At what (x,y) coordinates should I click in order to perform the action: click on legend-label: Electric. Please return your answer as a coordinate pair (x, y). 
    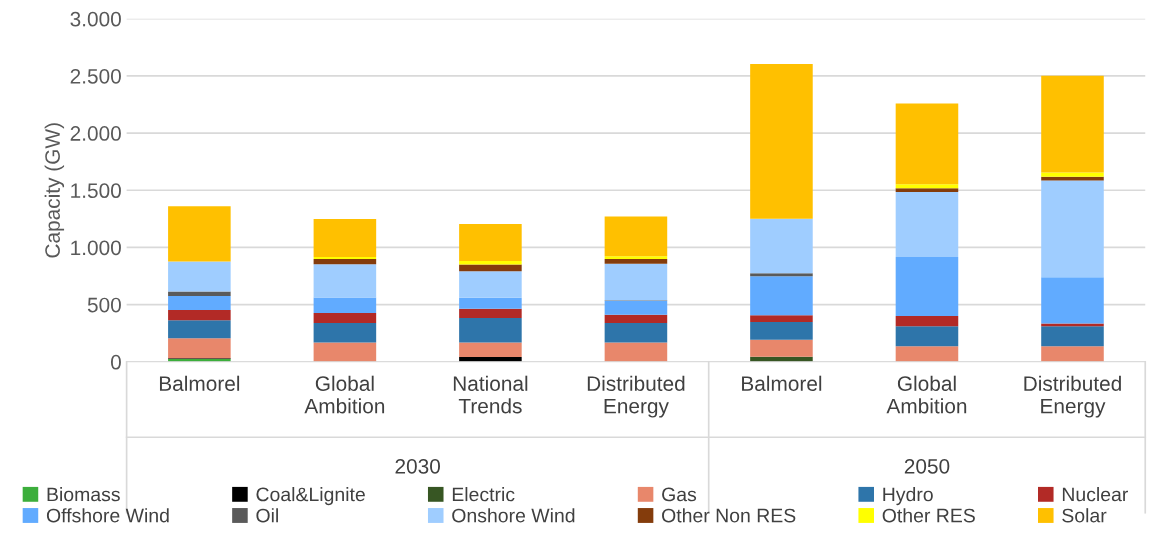
    Looking at the image, I should click on (483, 494).